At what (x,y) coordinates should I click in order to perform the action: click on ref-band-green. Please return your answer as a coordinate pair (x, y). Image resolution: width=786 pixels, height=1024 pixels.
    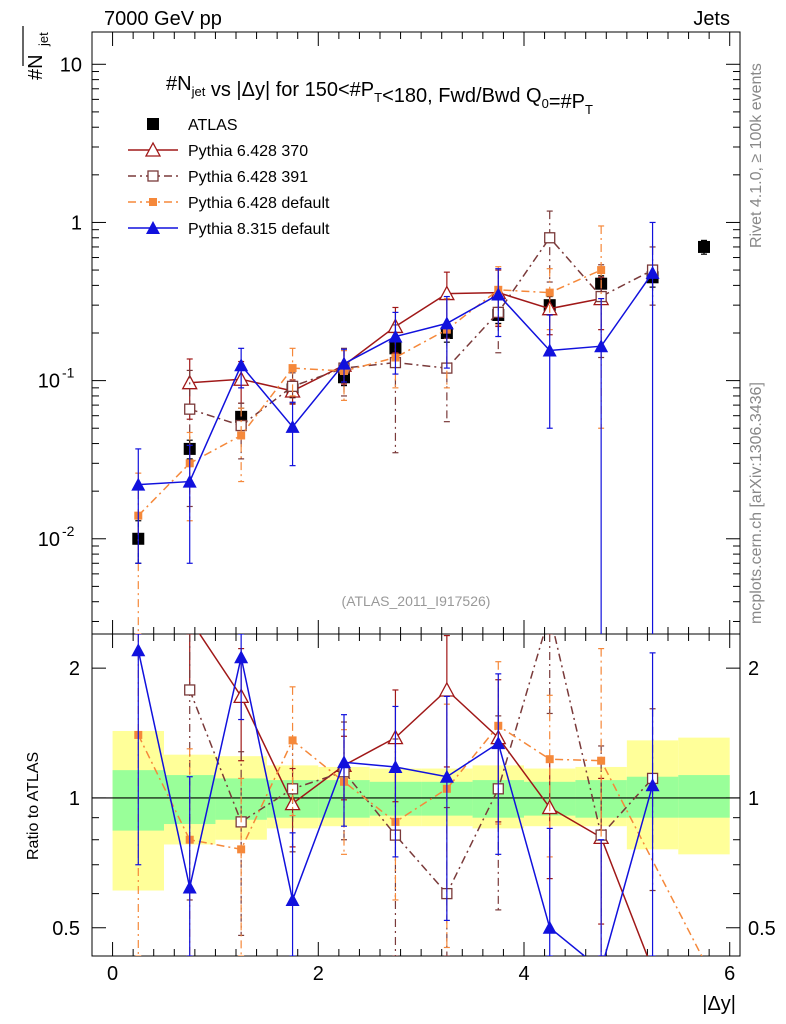
    Looking at the image, I should click on (704, 796).